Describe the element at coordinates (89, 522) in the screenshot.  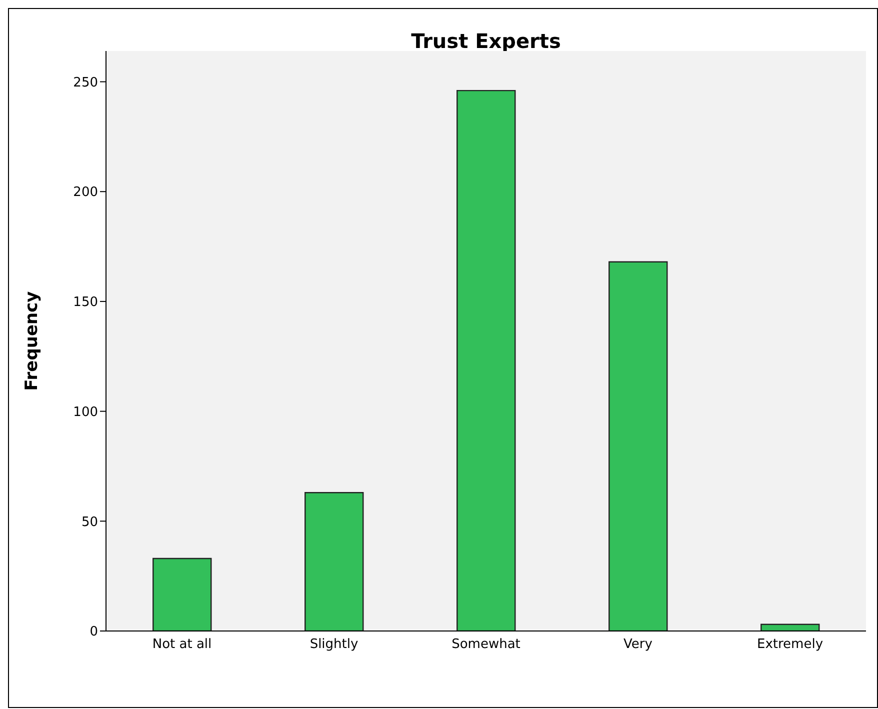
I see `y-tick-label: 50` at that location.